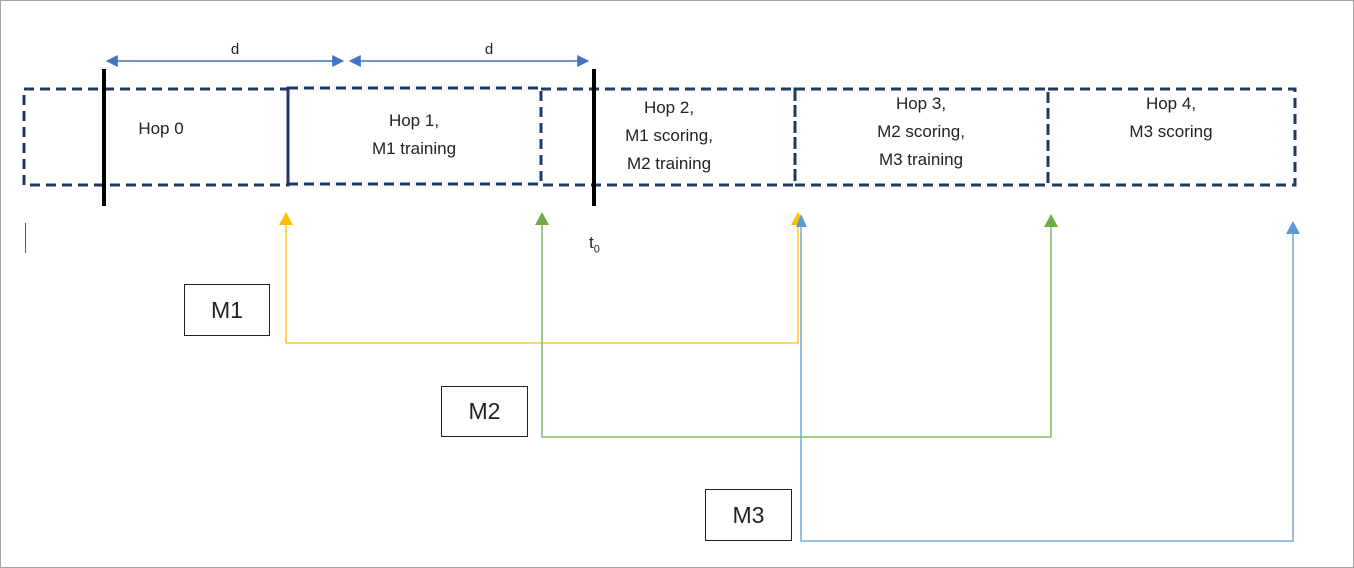 The height and width of the screenshot is (568, 1354). Describe the element at coordinates (1051, 220) in the screenshot. I see `m2-arrowhead-right` at that location.